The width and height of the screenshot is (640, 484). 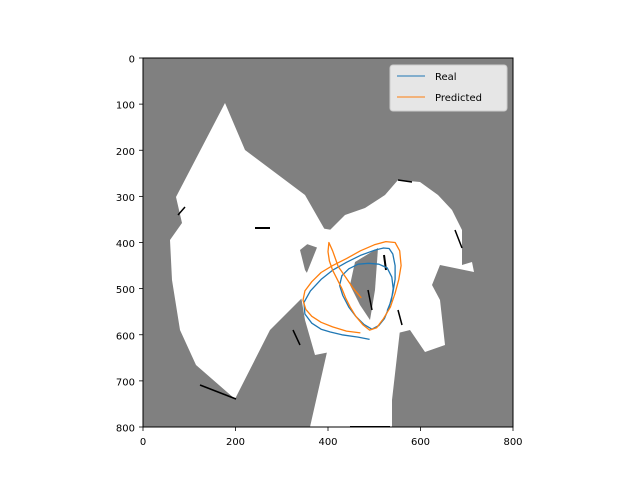 What do you see at coordinates (458, 98) in the screenshot?
I see `legend-label-predicted: Predicted` at bounding box center [458, 98].